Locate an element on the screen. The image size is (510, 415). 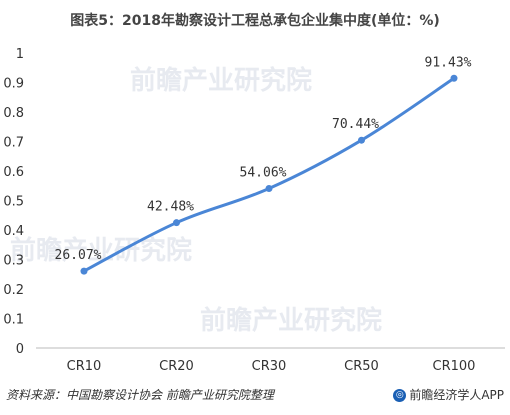
data-label: 42.48% is located at coordinates (170, 207).